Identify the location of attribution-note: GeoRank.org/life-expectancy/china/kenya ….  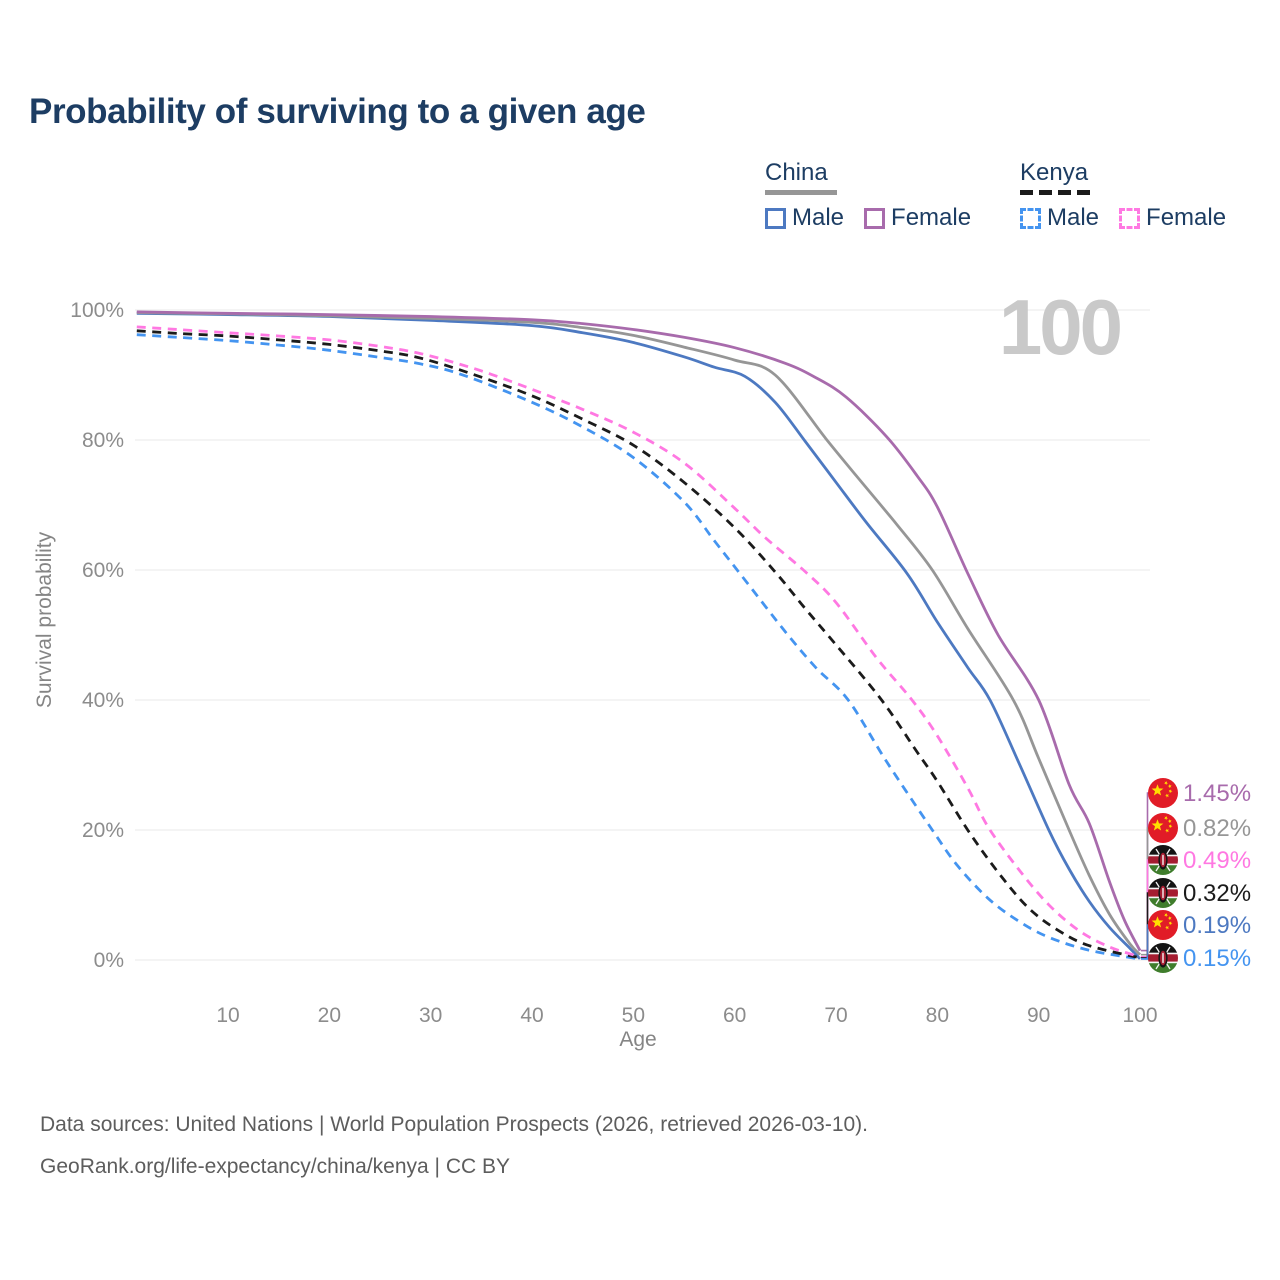
(275, 1166).